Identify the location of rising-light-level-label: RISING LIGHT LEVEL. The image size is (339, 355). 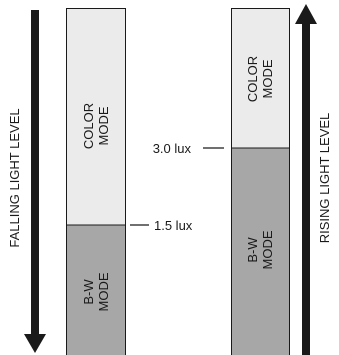
(324, 178).